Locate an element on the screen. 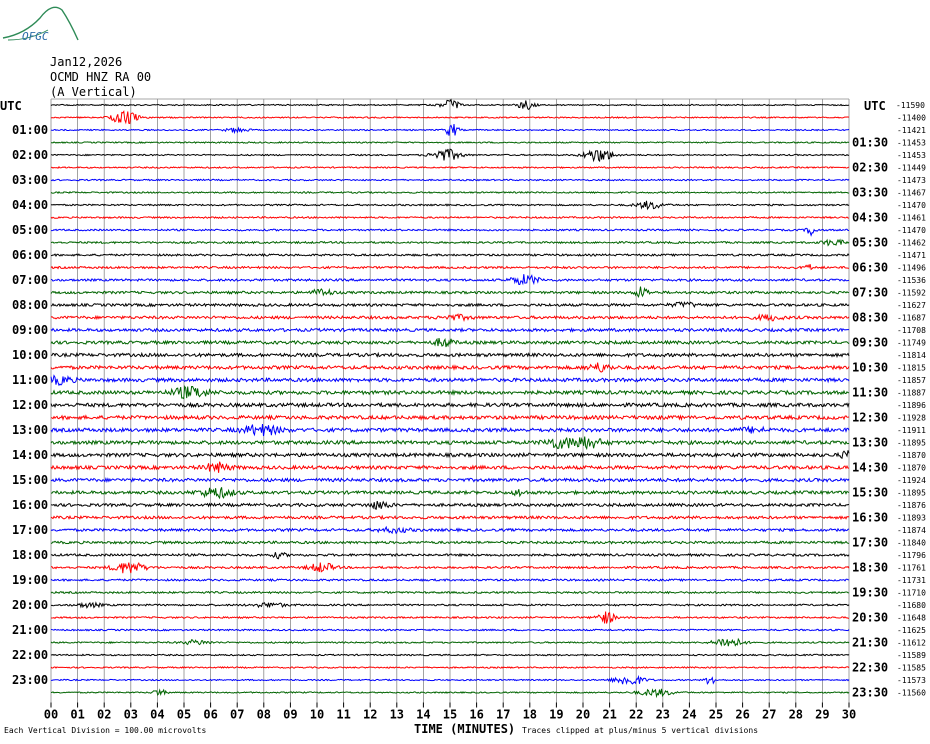 The image size is (930, 744). right-hour-label: 23:30 is located at coordinates (870, 693).